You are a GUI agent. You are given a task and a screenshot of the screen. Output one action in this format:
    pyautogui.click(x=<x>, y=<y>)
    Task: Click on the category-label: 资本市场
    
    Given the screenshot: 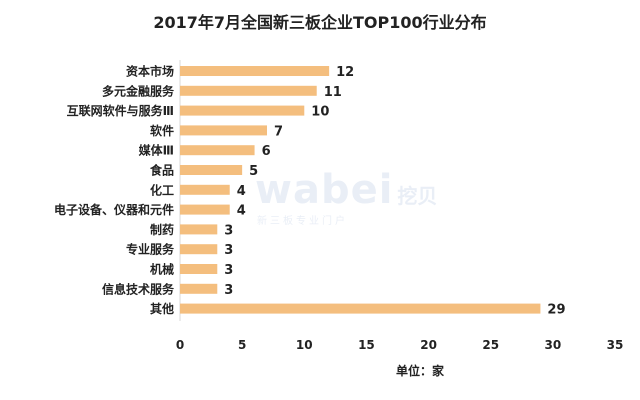 What is the action you would take?
    pyautogui.click(x=150, y=71)
    